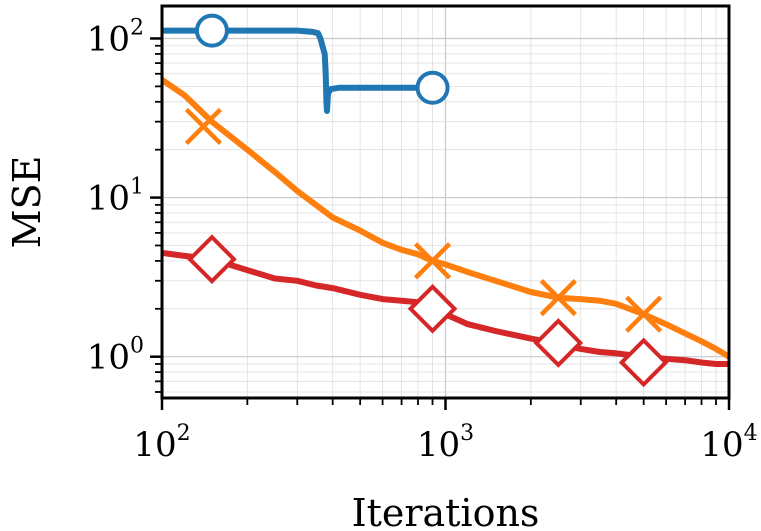 This screenshot has width=761, height=531. Describe the element at coordinates (115, 356) in the screenshot. I see `y-tick-label: 10⁰` at that location.